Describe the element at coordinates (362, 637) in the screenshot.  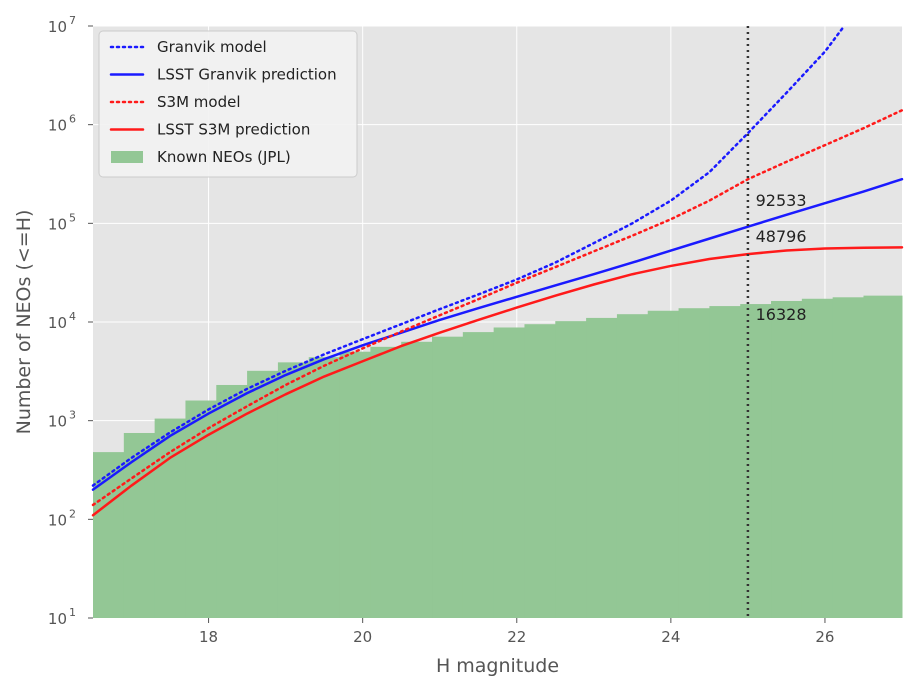
I see `x-tick-label: 20` at that location.